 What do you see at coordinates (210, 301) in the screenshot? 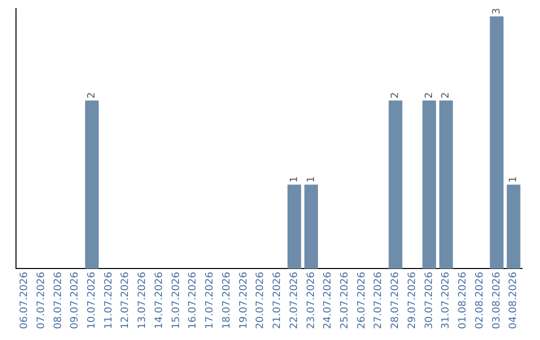
I see `x-tick-label: 17.07.2026` at bounding box center [210, 301].